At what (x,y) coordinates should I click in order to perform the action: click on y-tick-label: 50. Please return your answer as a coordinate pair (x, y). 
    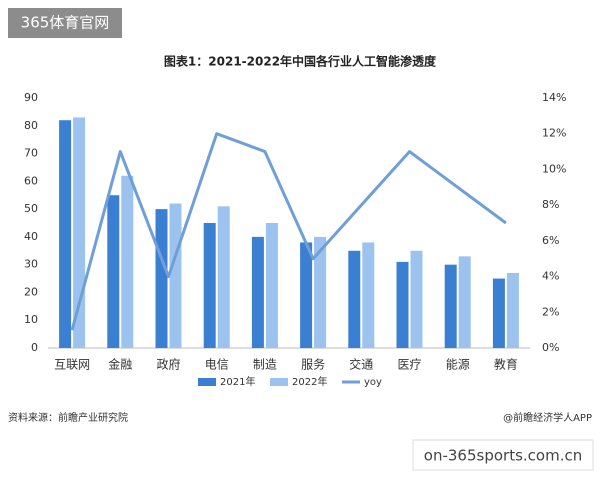
    Looking at the image, I should click on (31, 208).